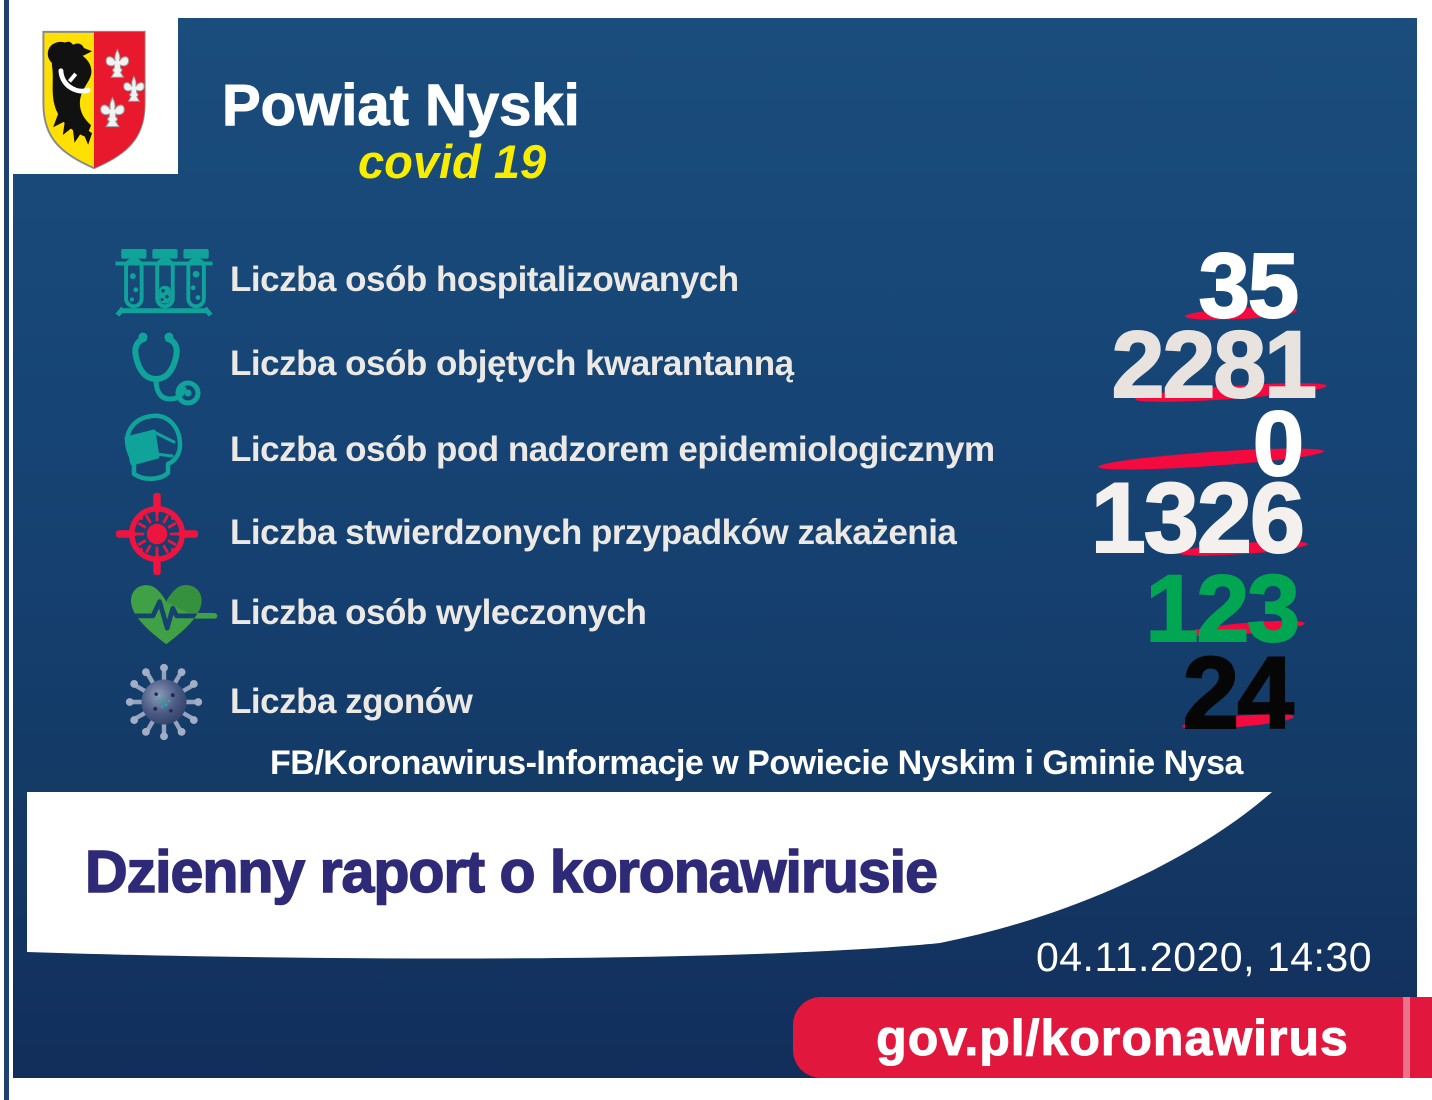  I want to click on test-tubes-icon, so click(164, 282).